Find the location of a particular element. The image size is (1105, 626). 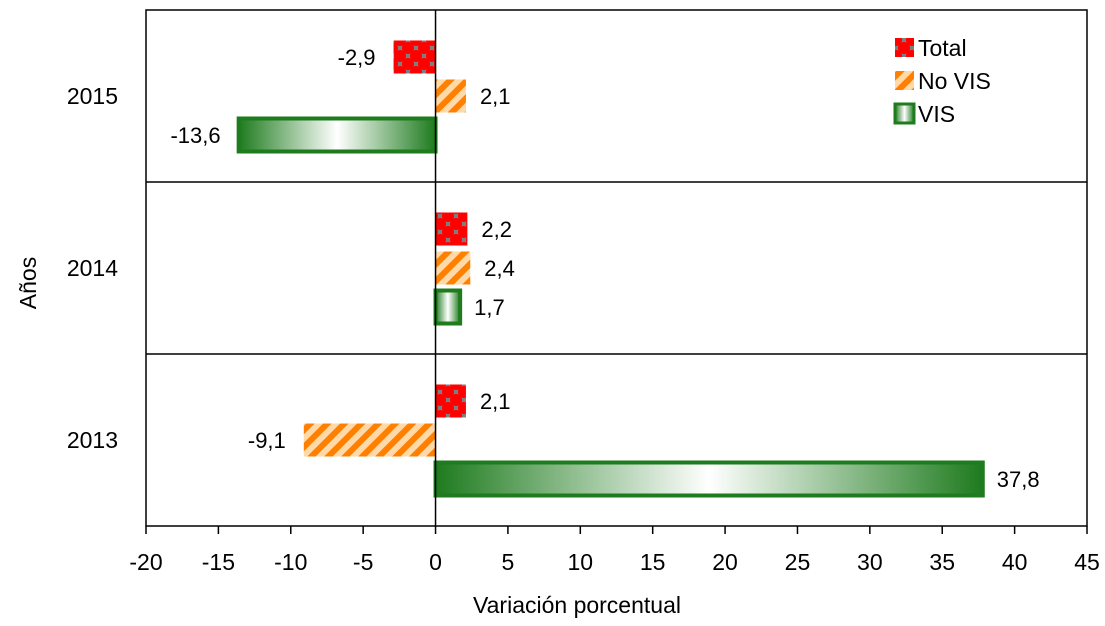

x-tick-label: 35 is located at coordinates (942, 562).